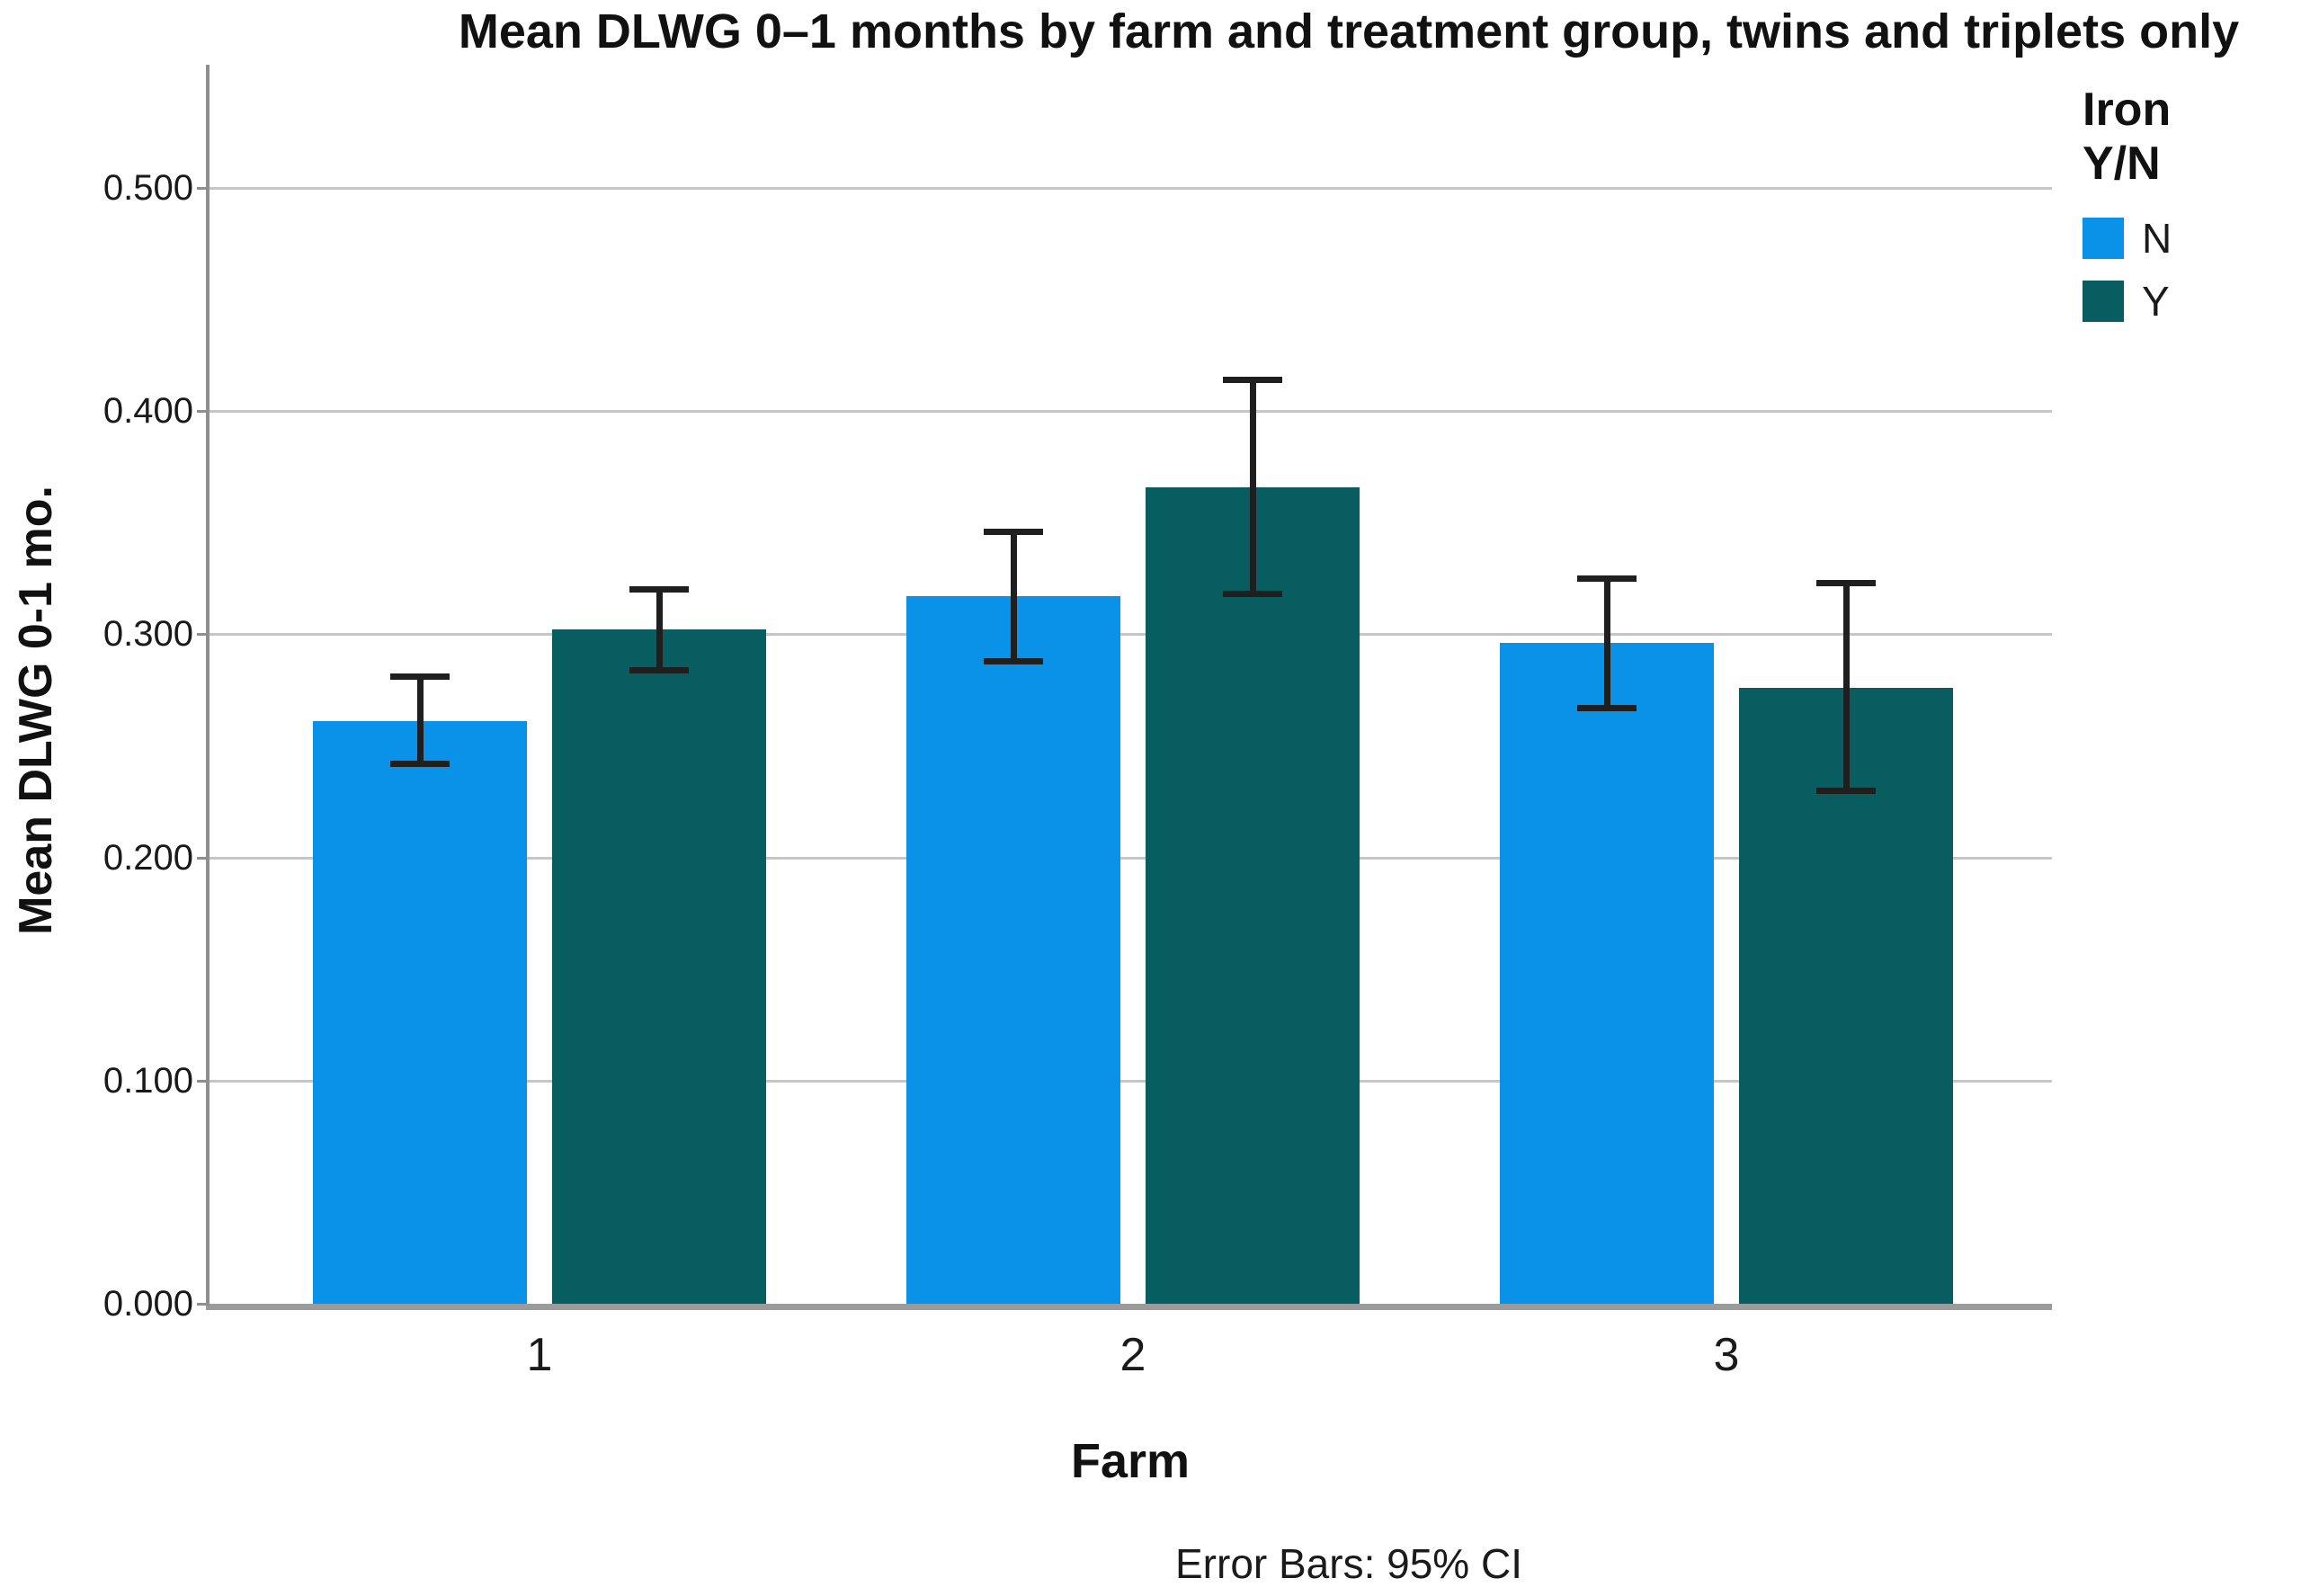 This screenshot has height=1596, width=2319. What do you see at coordinates (2122, 164) in the screenshot?
I see `legend-title-line-2: Y/N` at bounding box center [2122, 164].